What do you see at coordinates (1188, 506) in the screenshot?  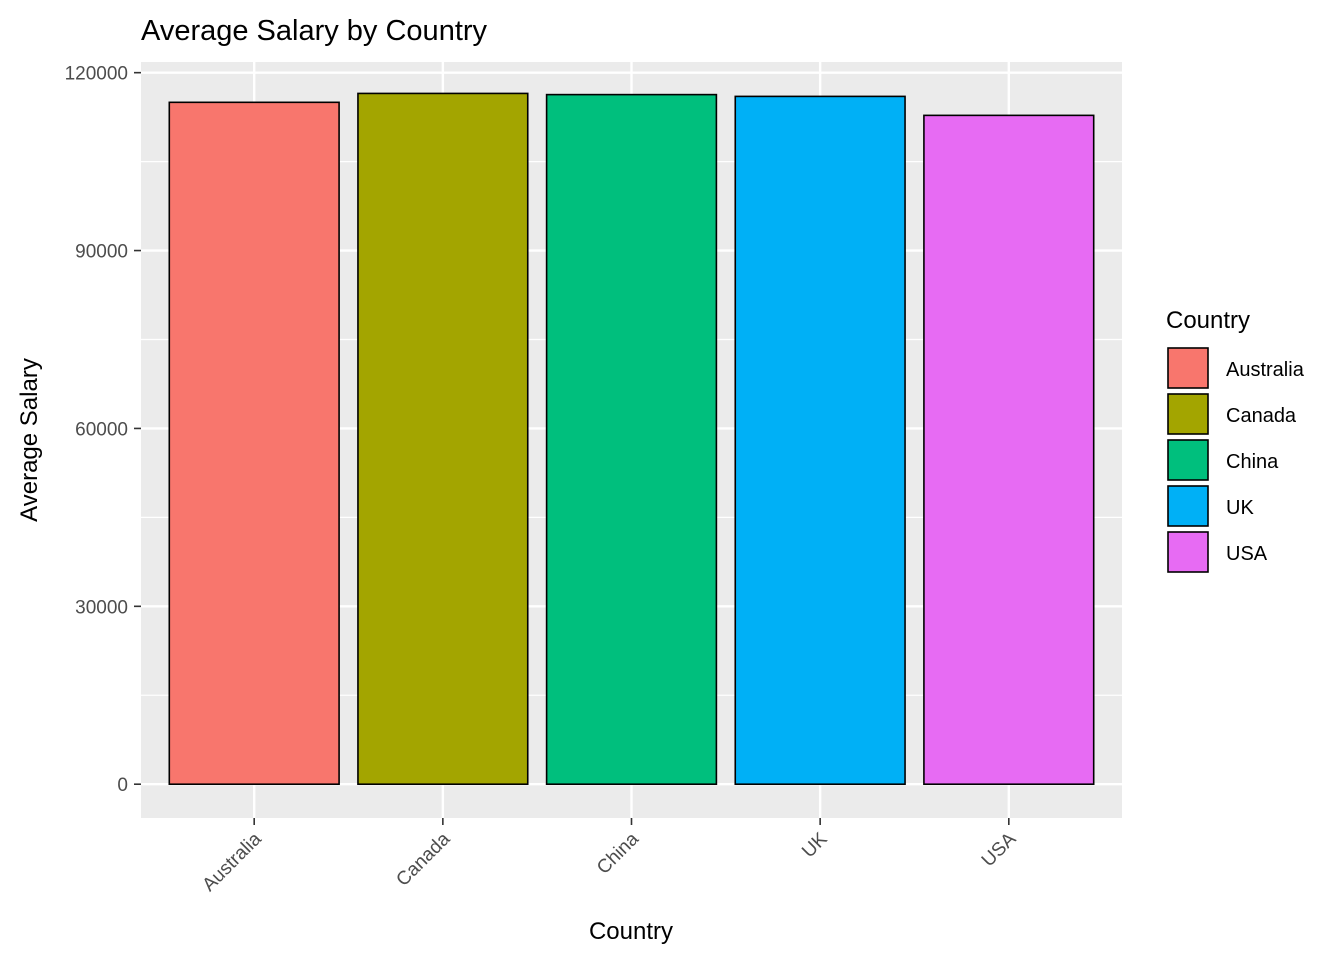 I see `legend-swatch-uk` at bounding box center [1188, 506].